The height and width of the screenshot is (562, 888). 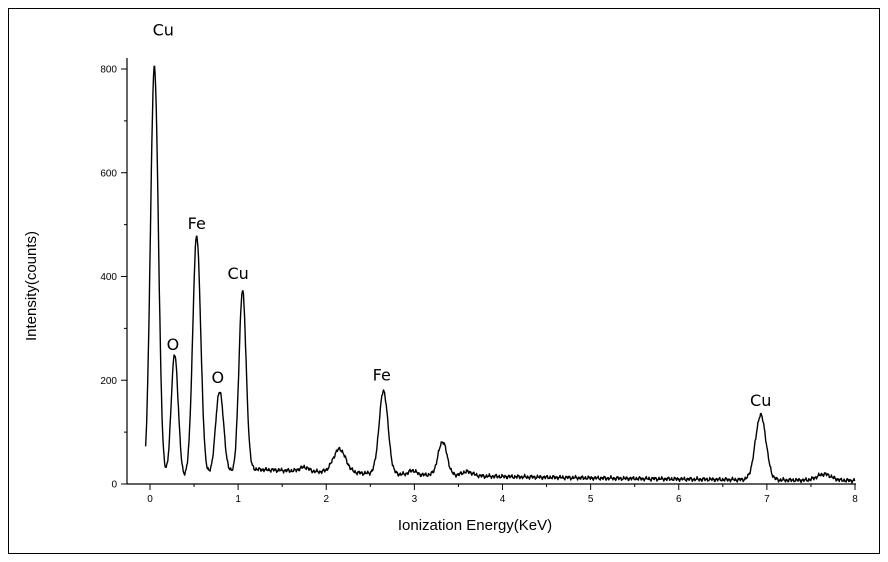 What do you see at coordinates (767, 499) in the screenshot?
I see `x-tick-label: 7` at bounding box center [767, 499].